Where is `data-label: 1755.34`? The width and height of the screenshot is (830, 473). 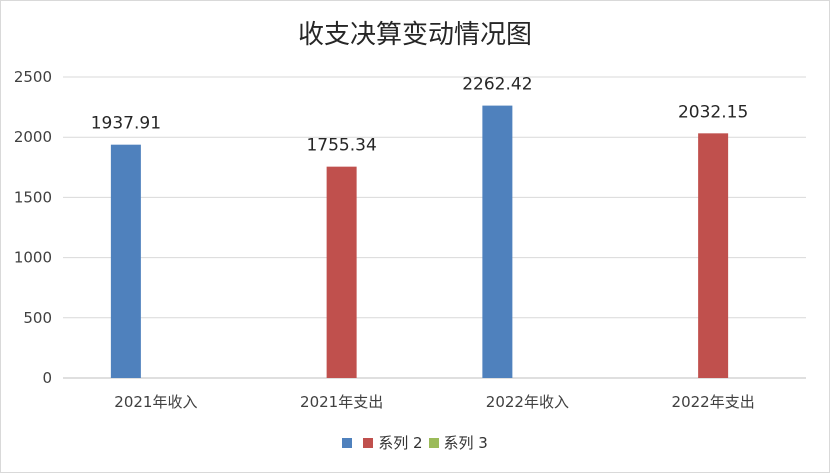
data-label: 1755.34 is located at coordinates (341, 146).